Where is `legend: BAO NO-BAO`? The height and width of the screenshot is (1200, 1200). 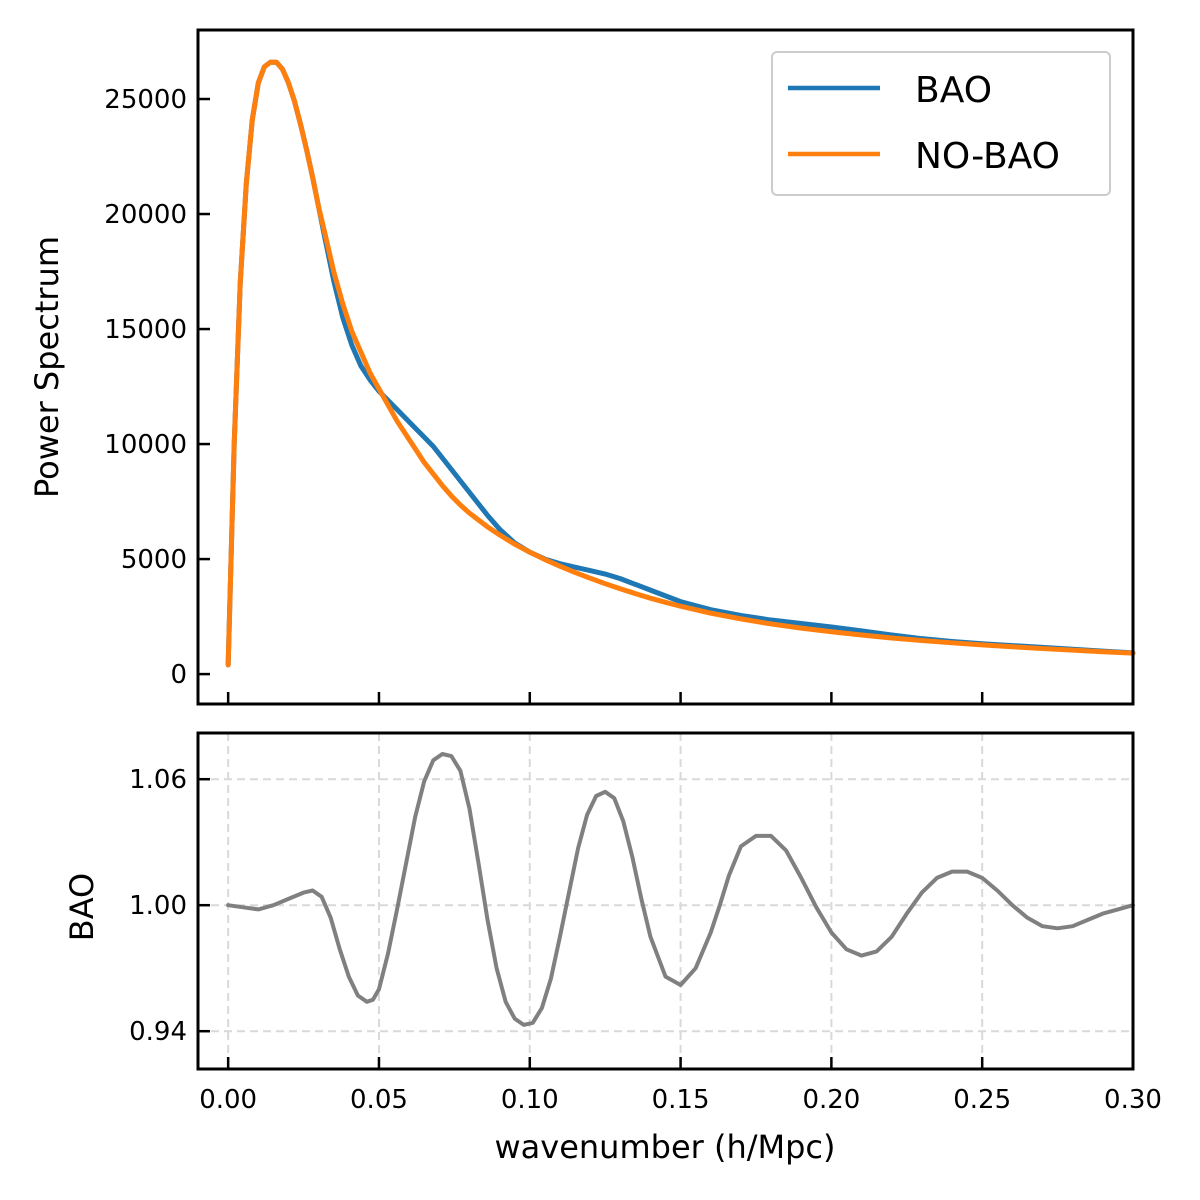 legend: BAO NO-BAO is located at coordinates (941, 123).